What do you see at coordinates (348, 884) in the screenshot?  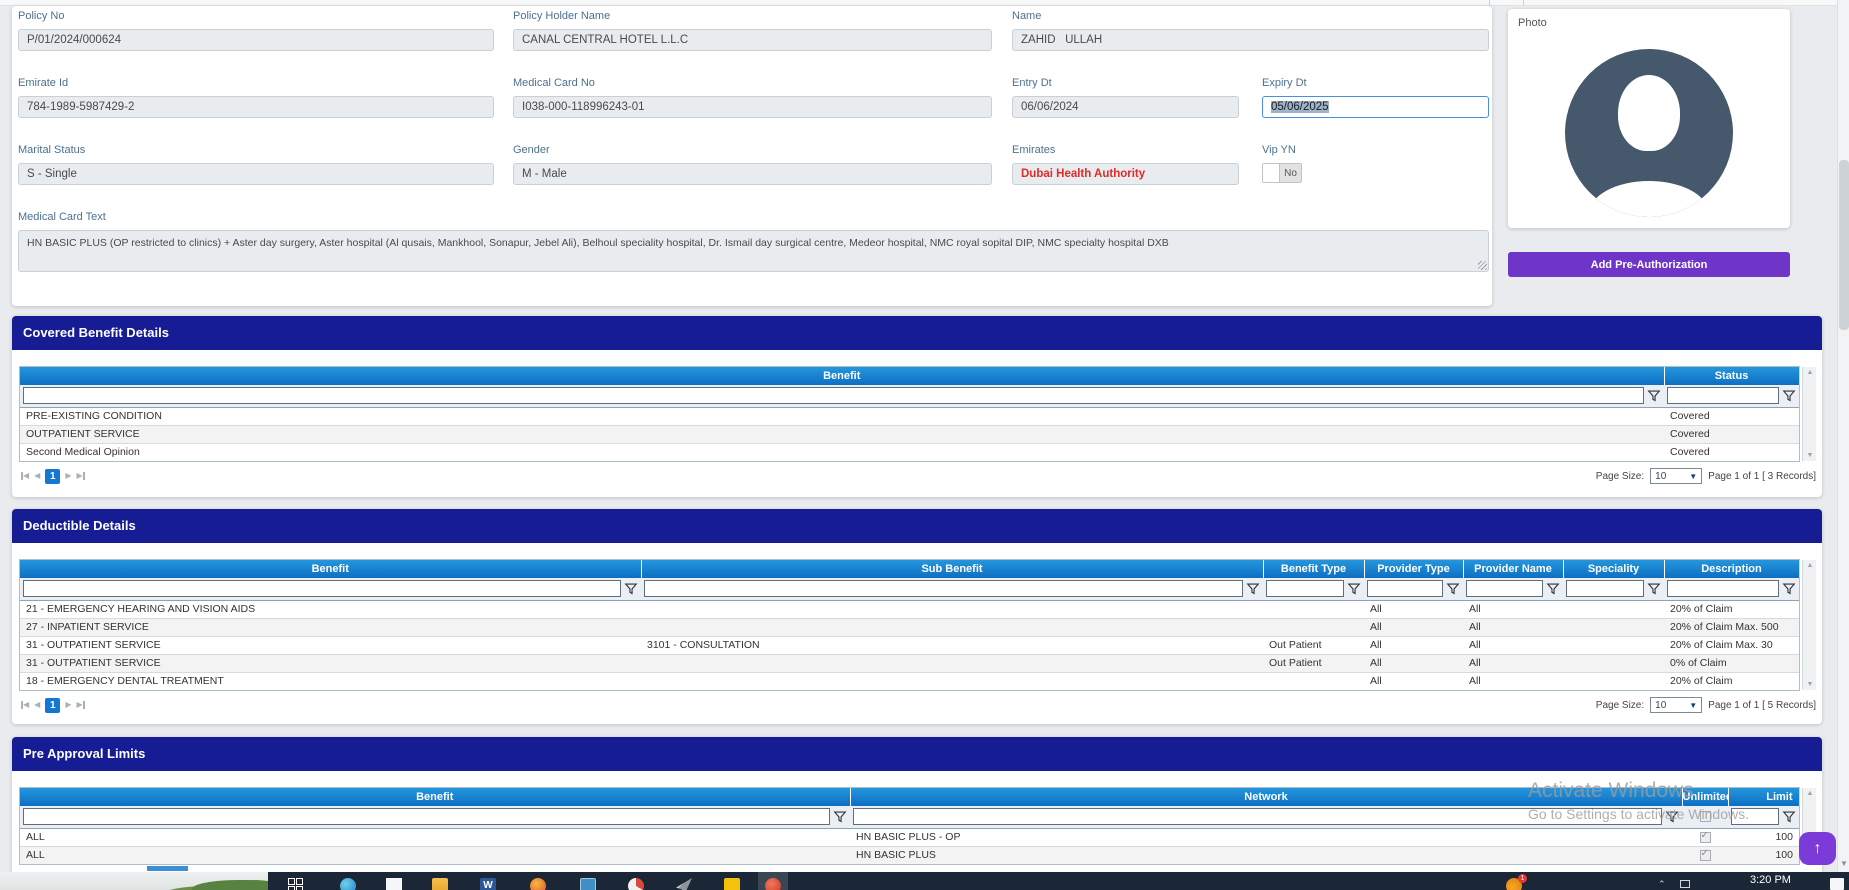 I see `edge-browser-icon` at bounding box center [348, 884].